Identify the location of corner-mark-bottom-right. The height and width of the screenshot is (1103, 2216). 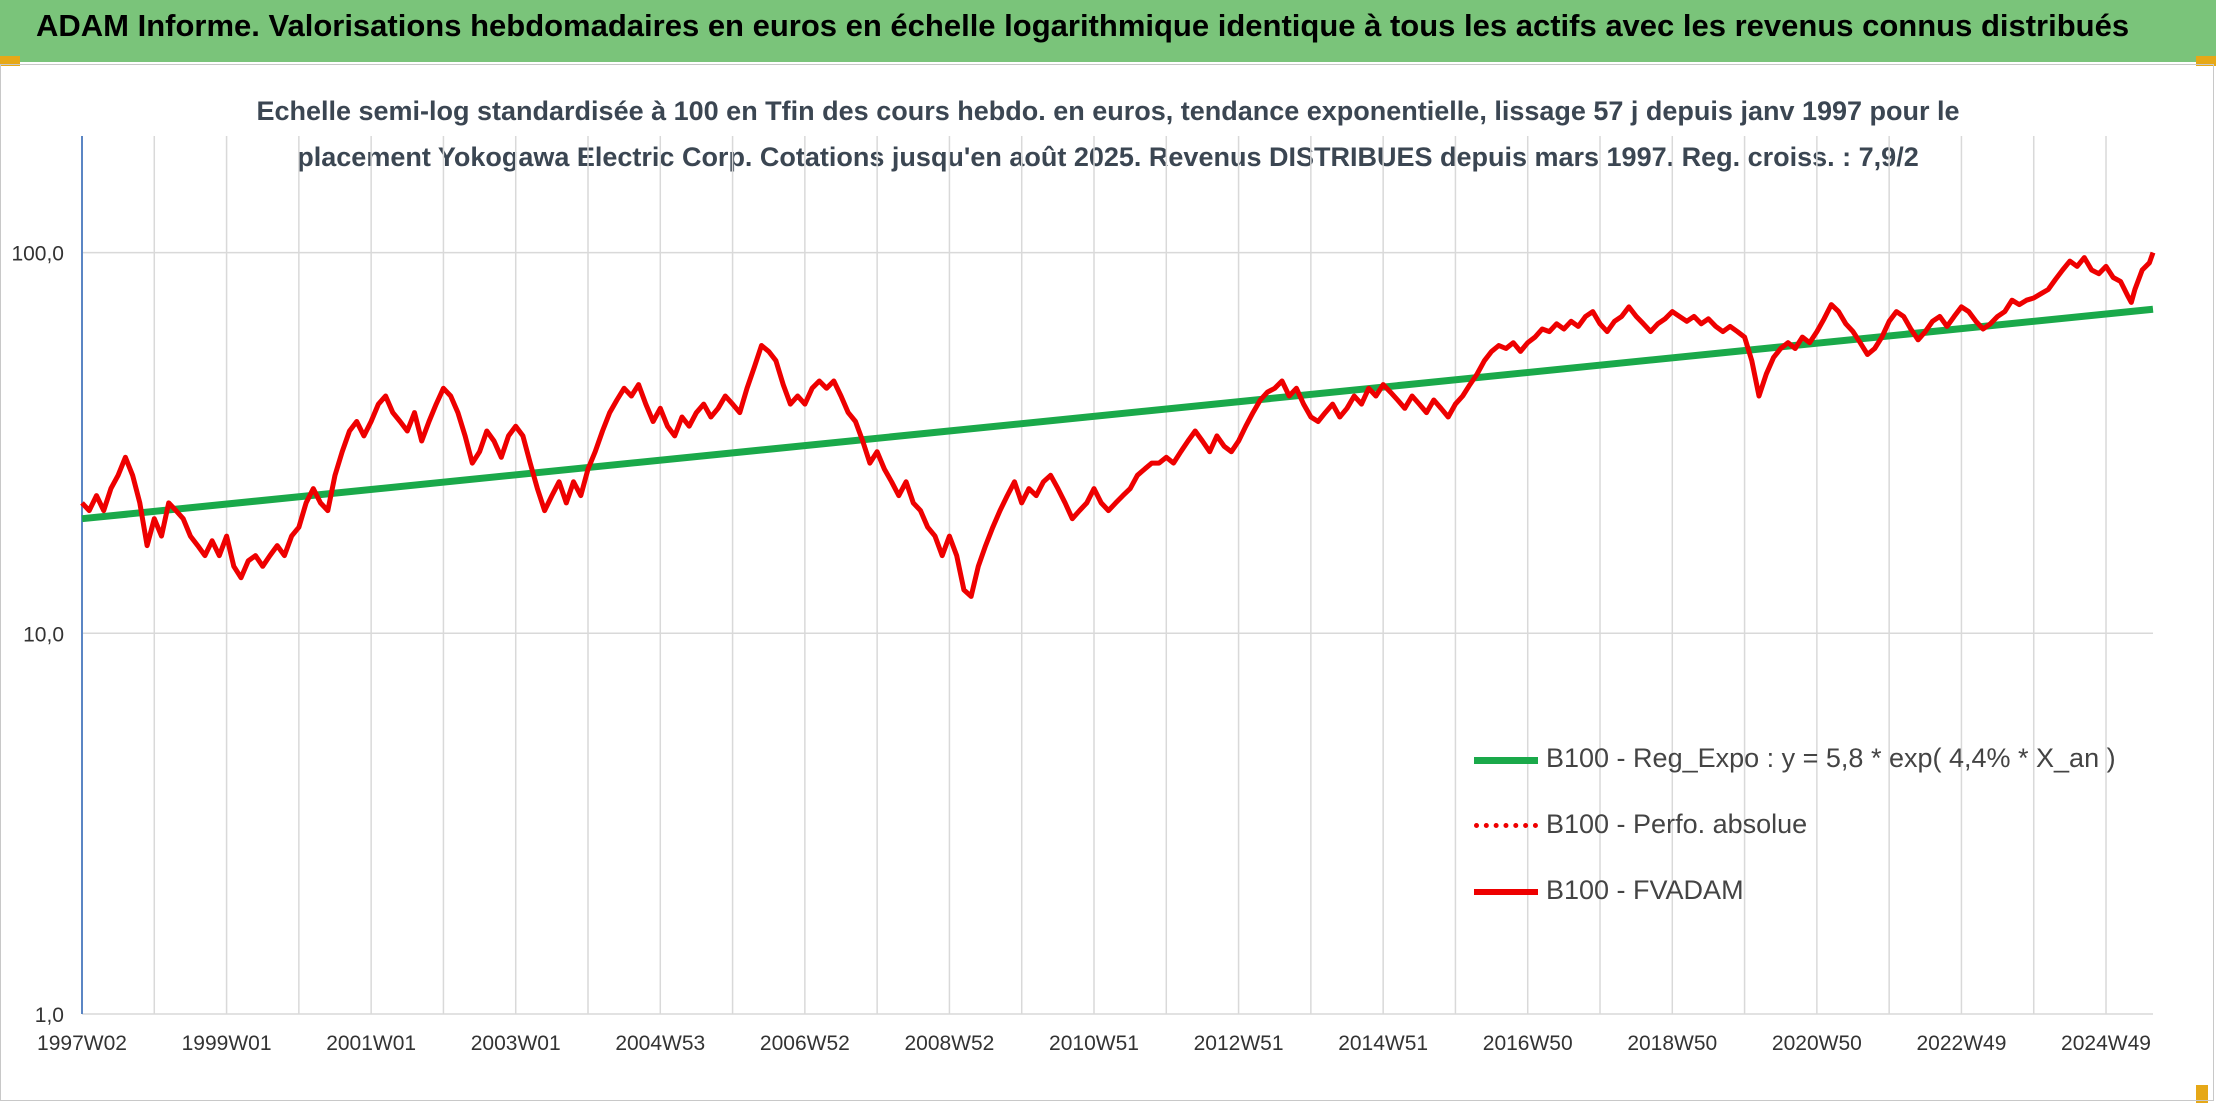
(2202, 1094).